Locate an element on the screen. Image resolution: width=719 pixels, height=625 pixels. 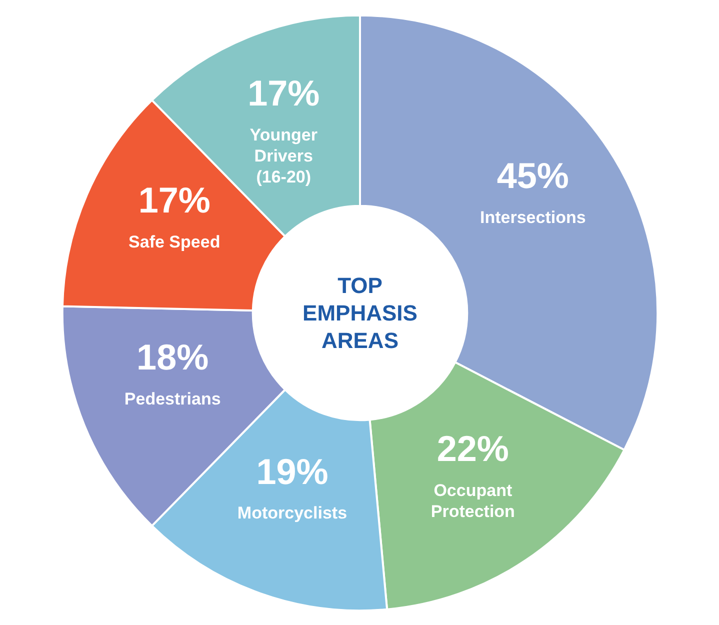
slice-label: Occupant Protection is located at coordinates (472, 500).